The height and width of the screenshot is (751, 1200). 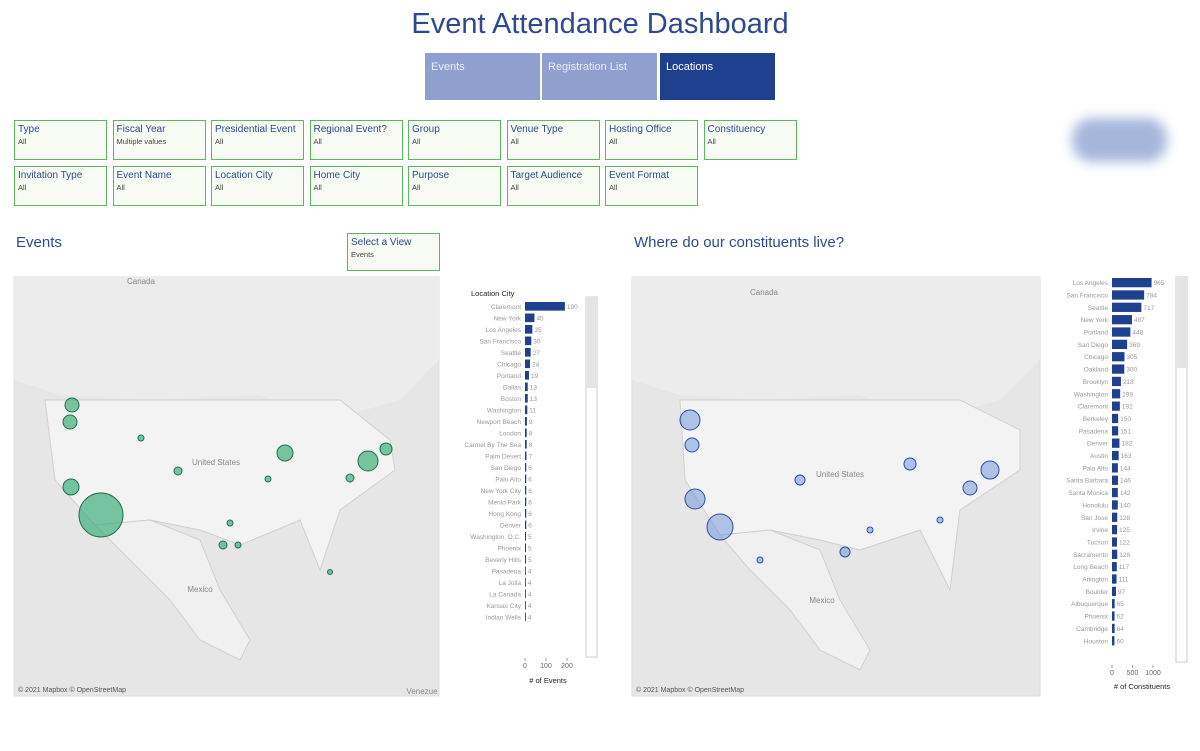 What do you see at coordinates (454, 140) in the screenshot?
I see `filter: Group All` at bounding box center [454, 140].